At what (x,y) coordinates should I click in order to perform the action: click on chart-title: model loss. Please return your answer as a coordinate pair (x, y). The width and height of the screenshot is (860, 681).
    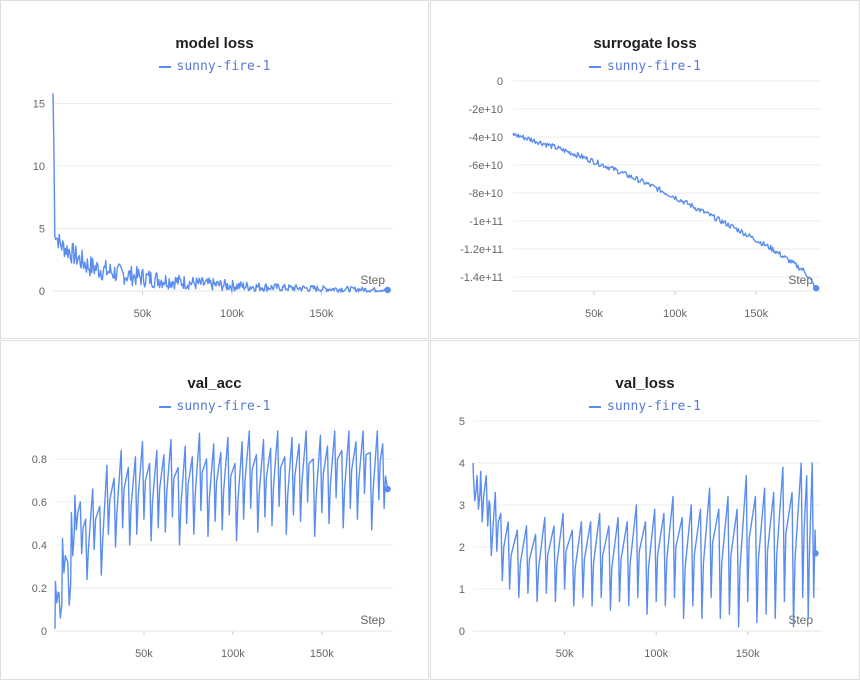
    Looking at the image, I should click on (214, 43).